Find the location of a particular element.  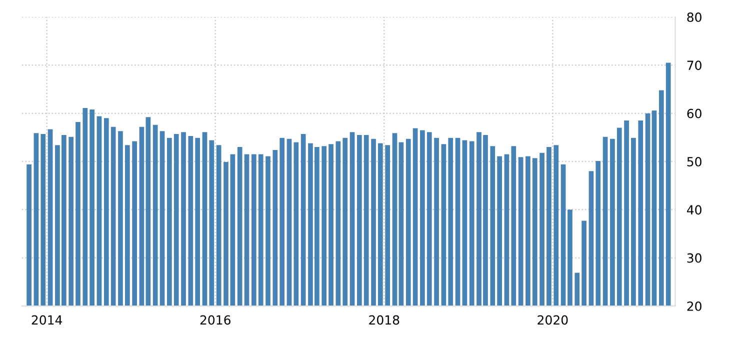

y-tick-label: 50 is located at coordinates (694, 161).